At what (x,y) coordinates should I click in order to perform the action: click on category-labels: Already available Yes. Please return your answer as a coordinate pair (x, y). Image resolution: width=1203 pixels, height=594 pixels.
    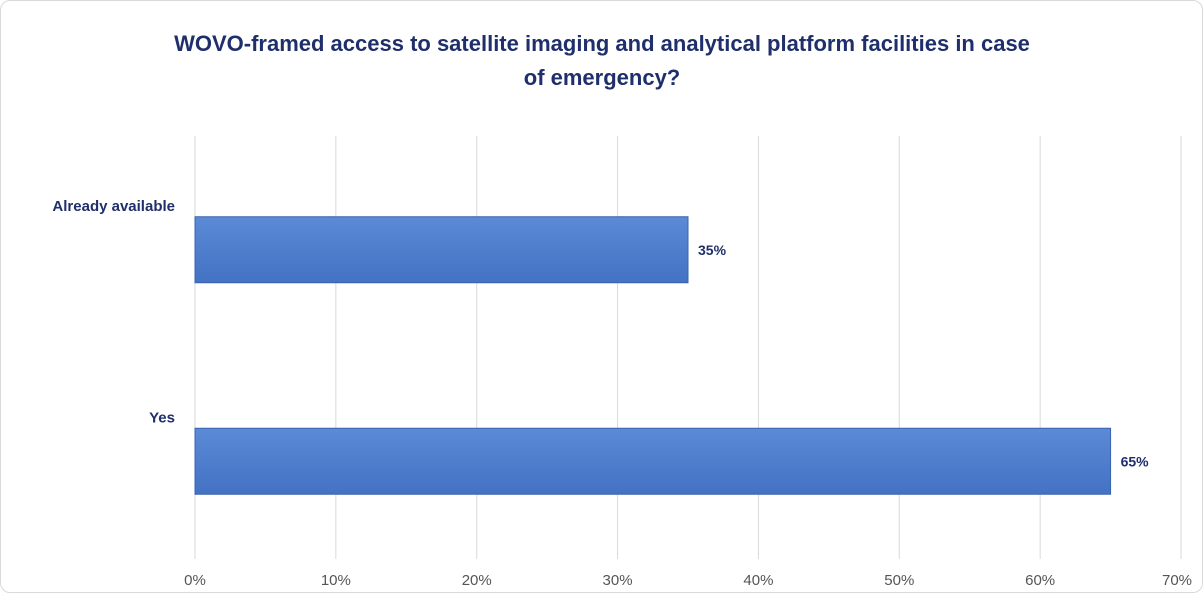
    Looking at the image, I should click on (113, 312).